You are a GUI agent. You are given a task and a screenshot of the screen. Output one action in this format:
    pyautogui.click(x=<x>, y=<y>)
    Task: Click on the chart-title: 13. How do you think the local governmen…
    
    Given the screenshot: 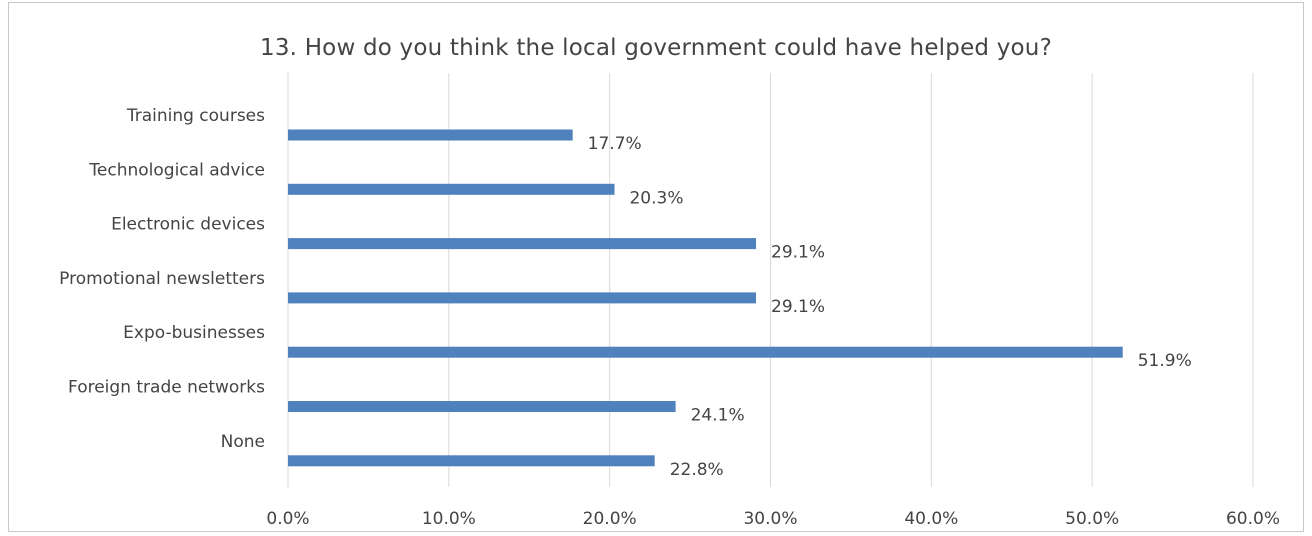 What is the action you would take?
    pyautogui.click(x=656, y=48)
    